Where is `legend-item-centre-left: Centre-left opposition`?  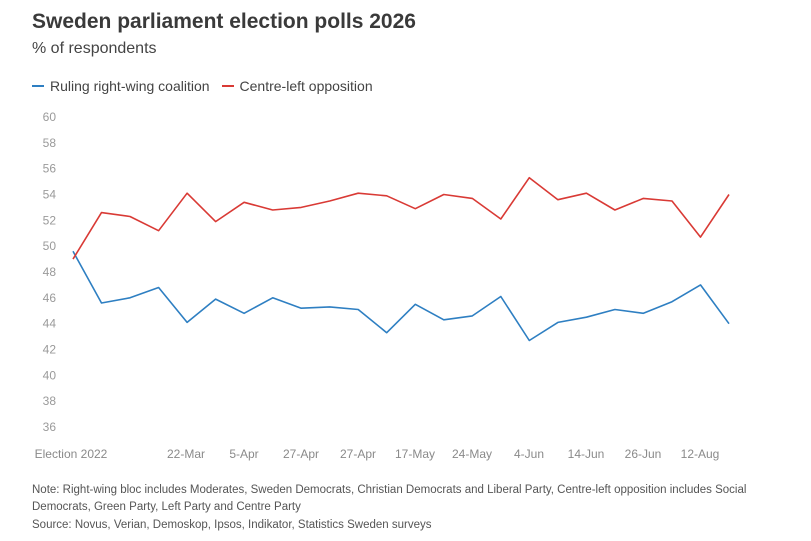
legend-item-centre-left: Centre-left opposition is located at coordinates (297, 86).